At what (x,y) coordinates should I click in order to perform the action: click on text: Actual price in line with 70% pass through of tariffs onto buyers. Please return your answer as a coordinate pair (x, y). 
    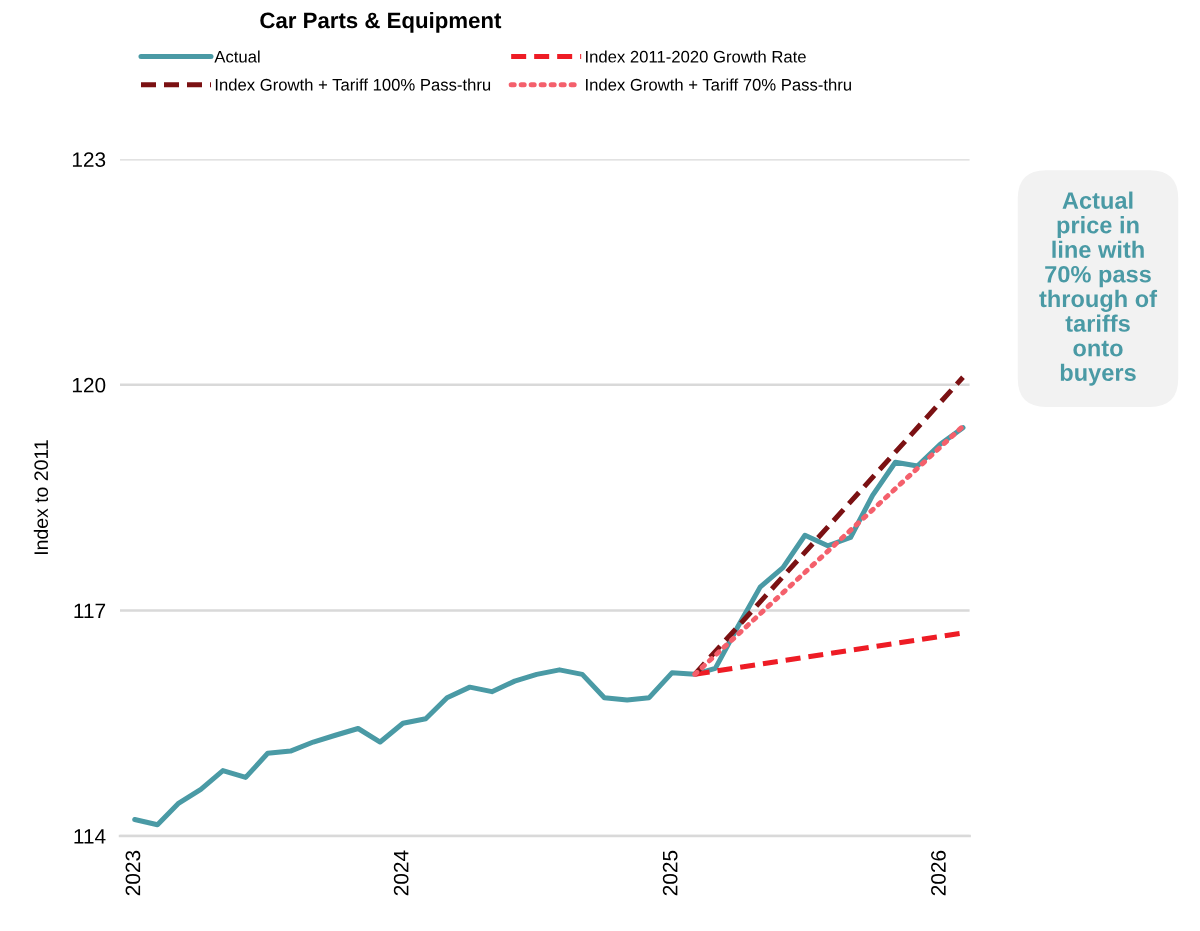
    Looking at the image, I should click on (1098, 288).